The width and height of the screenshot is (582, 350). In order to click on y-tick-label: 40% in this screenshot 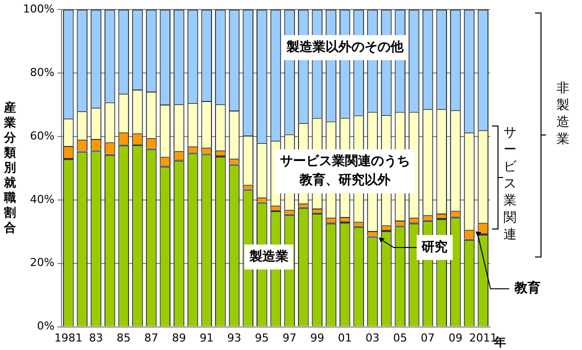, I will do `click(42, 199)`.